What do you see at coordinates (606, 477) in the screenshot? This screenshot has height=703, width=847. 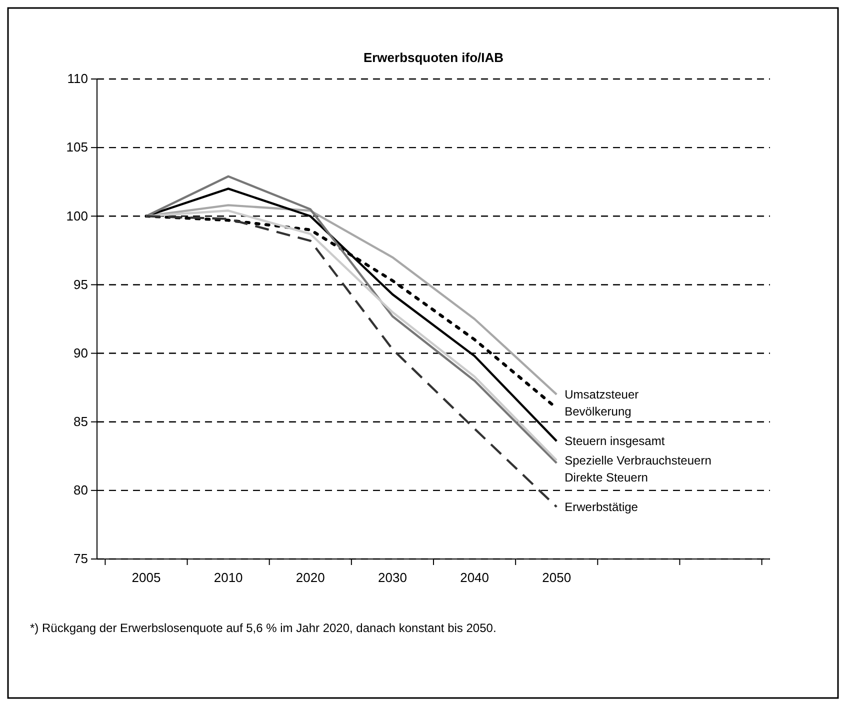 I see `series-label: Direkte Steuern` at bounding box center [606, 477].